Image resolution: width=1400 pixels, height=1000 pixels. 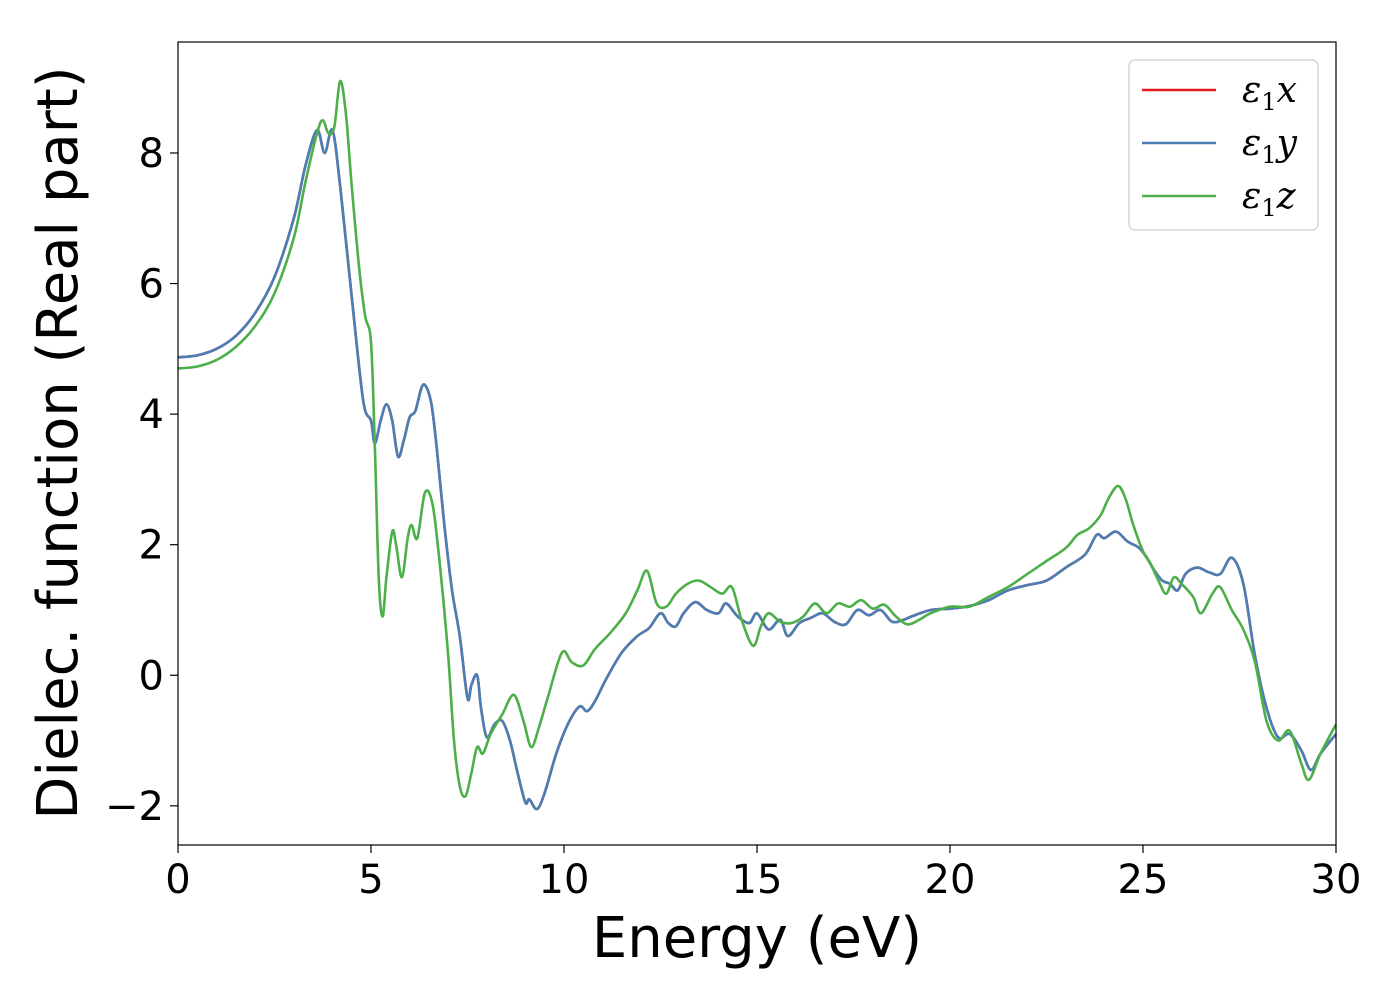 What do you see at coordinates (177, 880) in the screenshot?
I see `x-tick-label: 0` at bounding box center [177, 880].